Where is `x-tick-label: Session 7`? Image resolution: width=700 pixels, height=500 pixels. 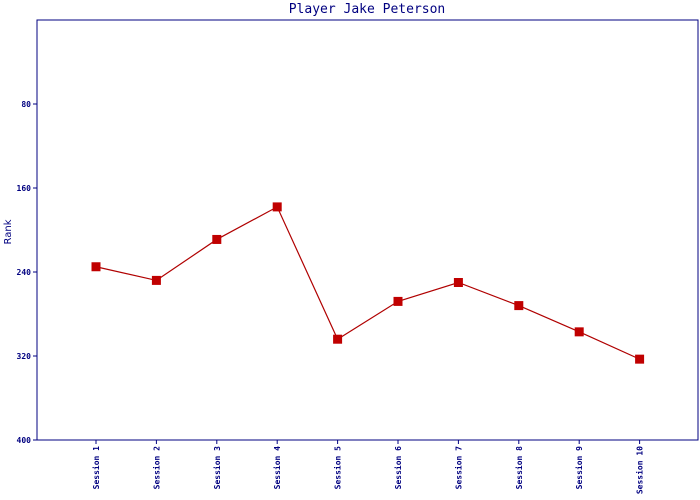
x-tick-label: Session 7 is located at coordinates (458, 468).